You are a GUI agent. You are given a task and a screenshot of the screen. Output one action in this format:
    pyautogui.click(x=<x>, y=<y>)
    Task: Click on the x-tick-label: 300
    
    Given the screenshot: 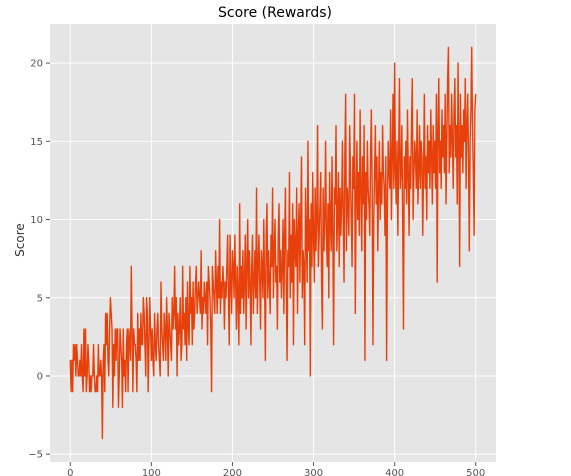 What is the action you would take?
    pyautogui.click(x=313, y=472)
    